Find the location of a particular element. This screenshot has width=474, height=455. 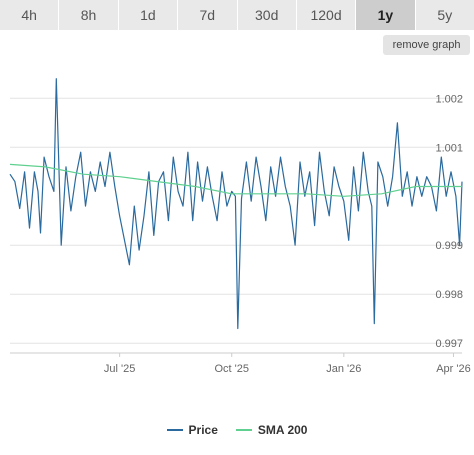

legend-item-sma: SMA 200 is located at coordinates (271, 430).